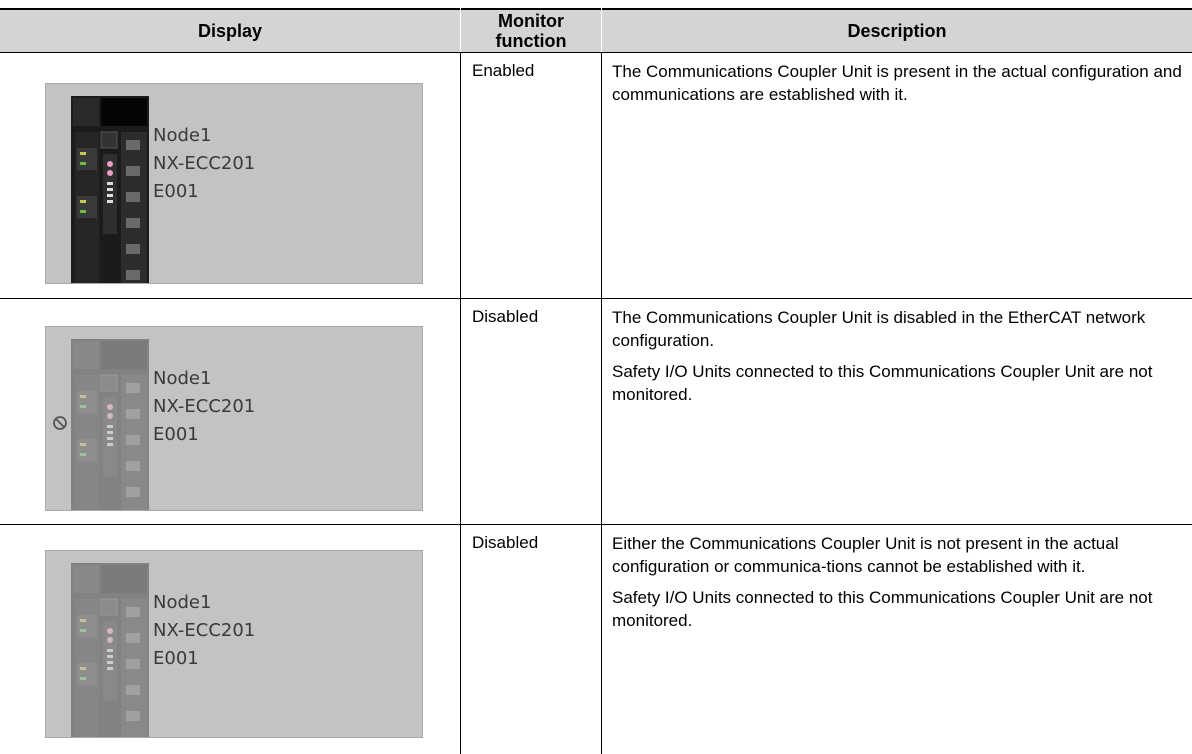 This screenshot has width=1192, height=754. I want to click on disabled-icon, so click(60, 425).